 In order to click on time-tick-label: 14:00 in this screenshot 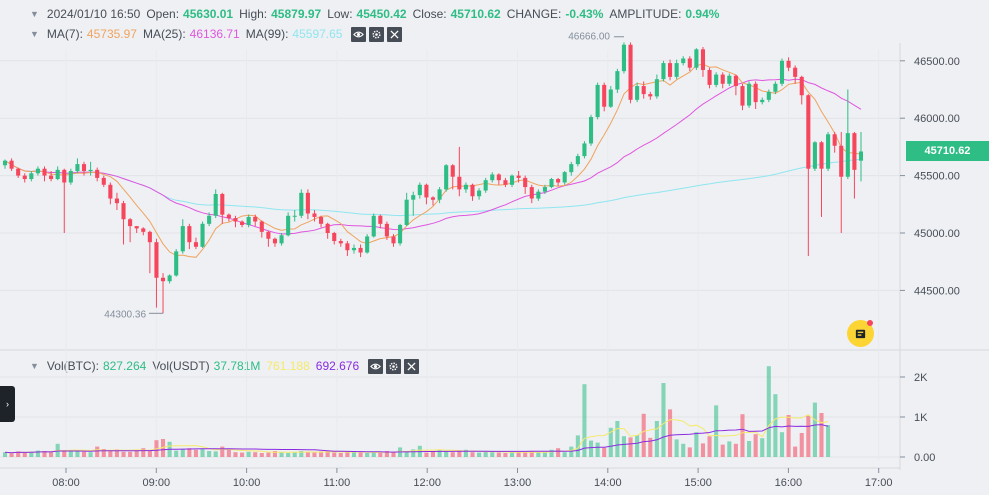, I will do `click(608, 483)`.